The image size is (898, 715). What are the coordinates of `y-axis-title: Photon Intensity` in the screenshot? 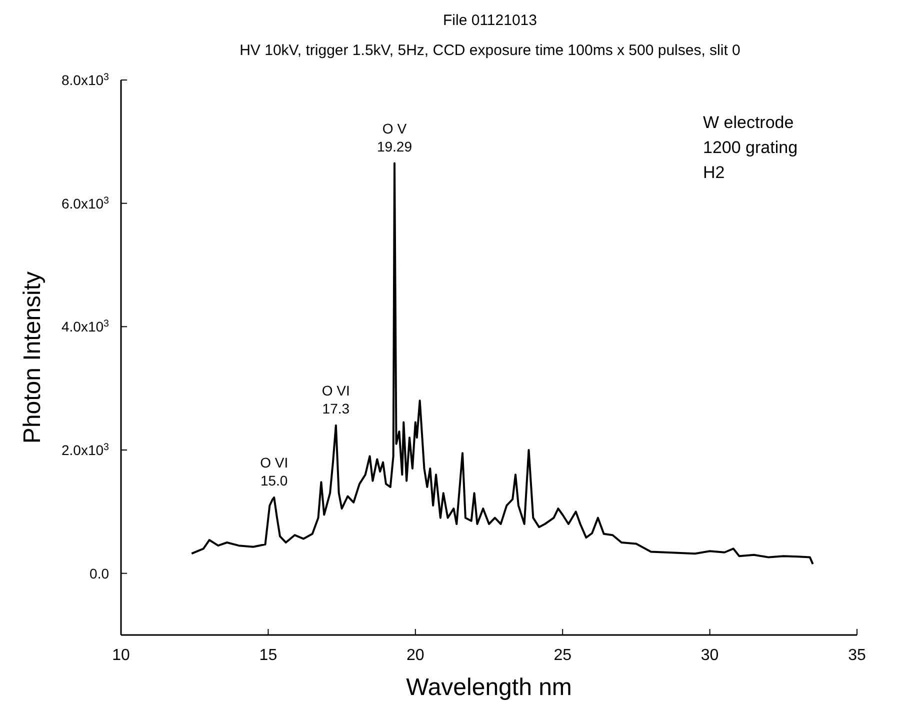 It's located at (32, 357).